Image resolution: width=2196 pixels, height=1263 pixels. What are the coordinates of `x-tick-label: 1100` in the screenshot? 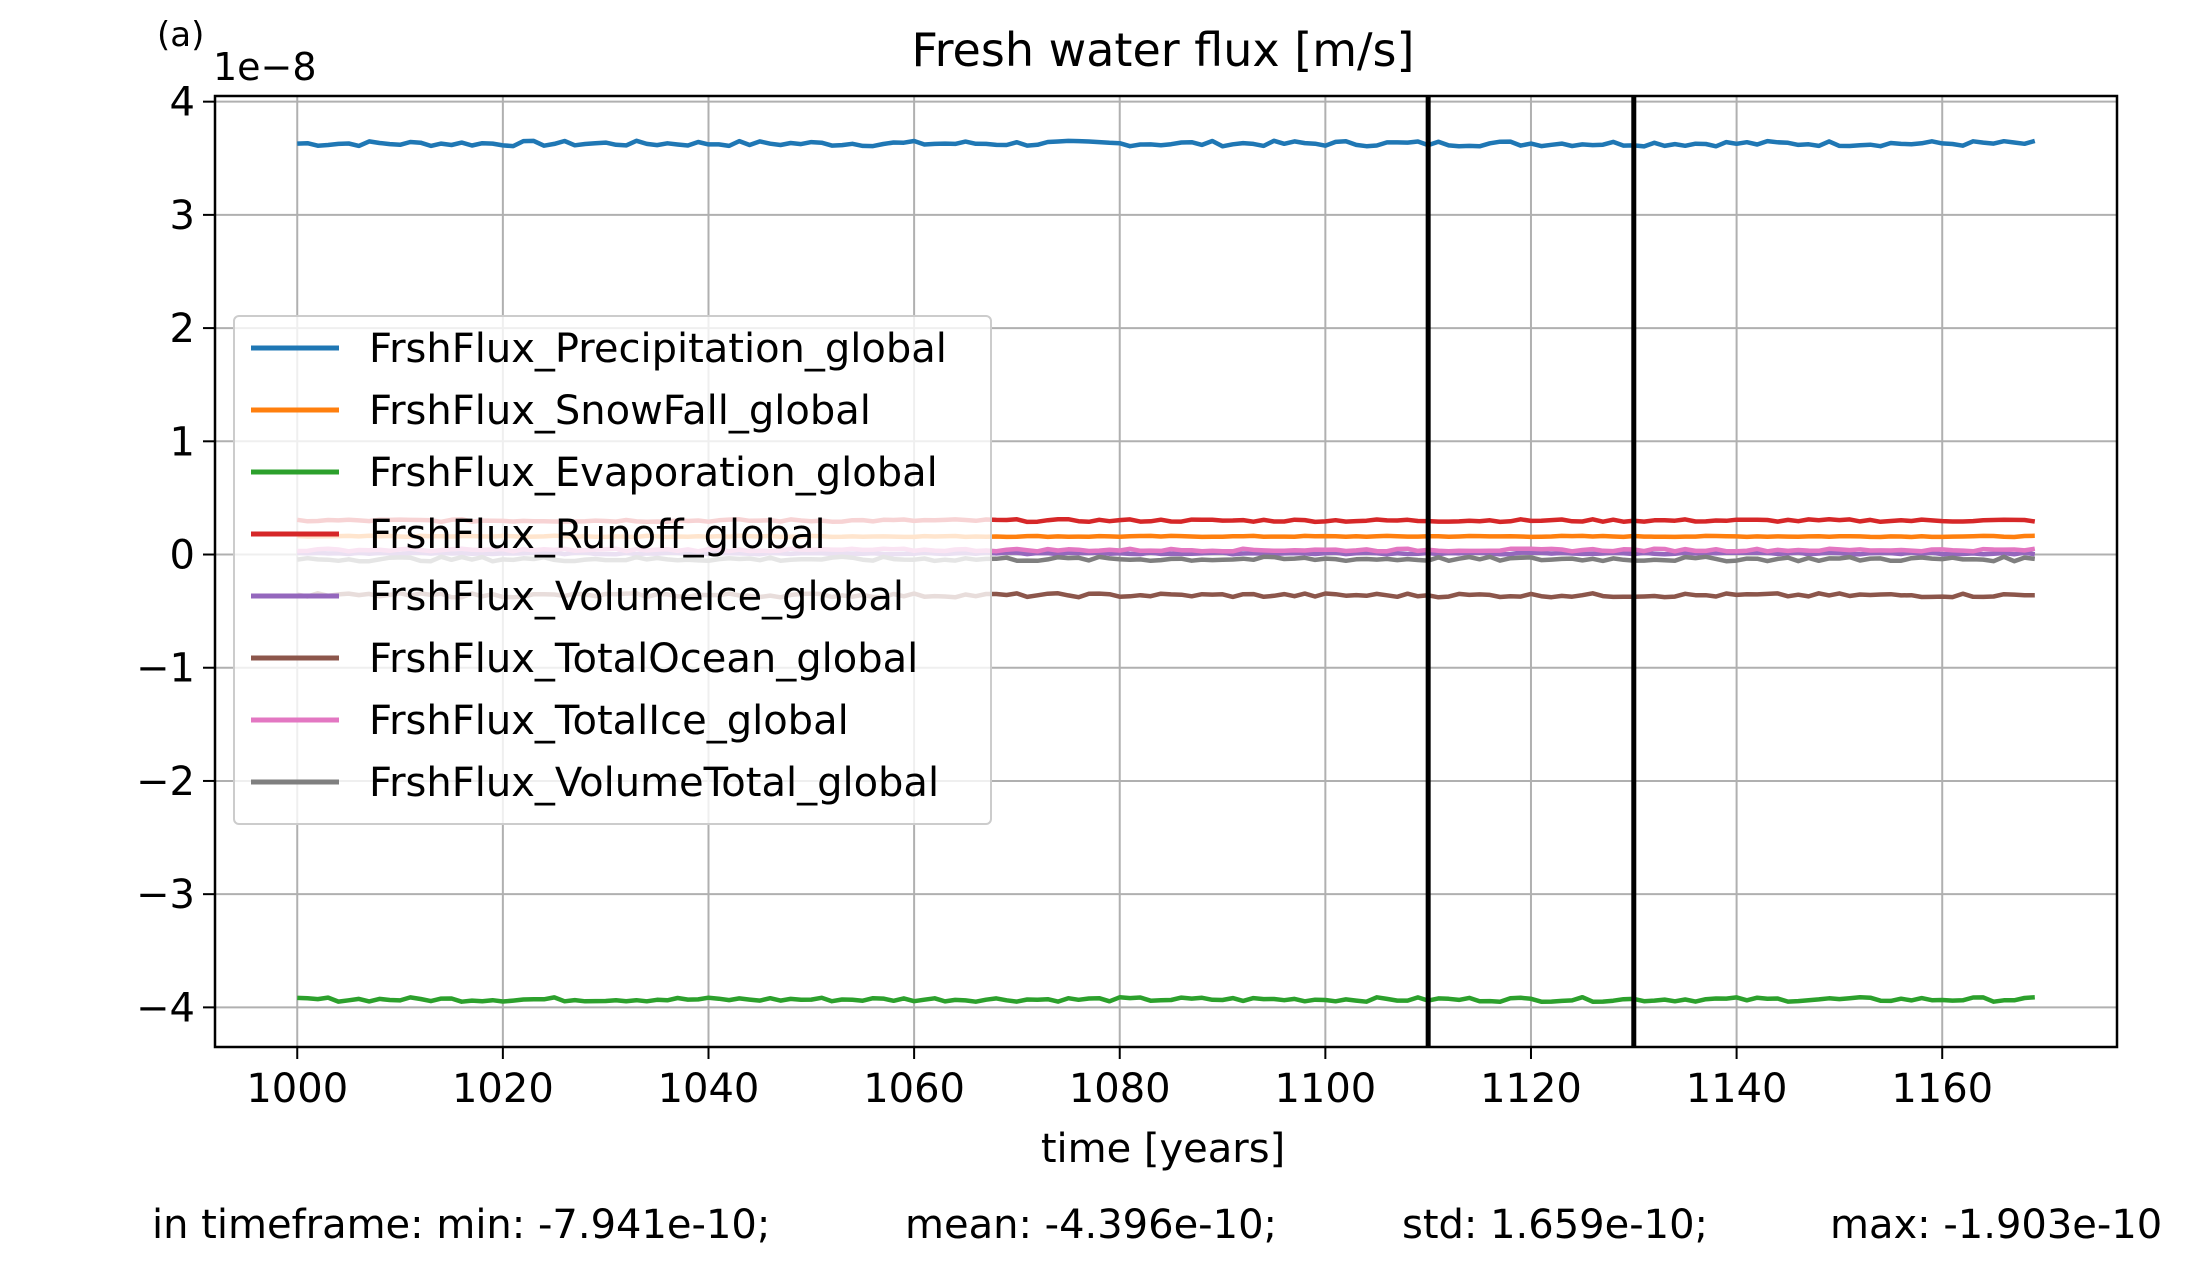 It's located at (1325, 1089).